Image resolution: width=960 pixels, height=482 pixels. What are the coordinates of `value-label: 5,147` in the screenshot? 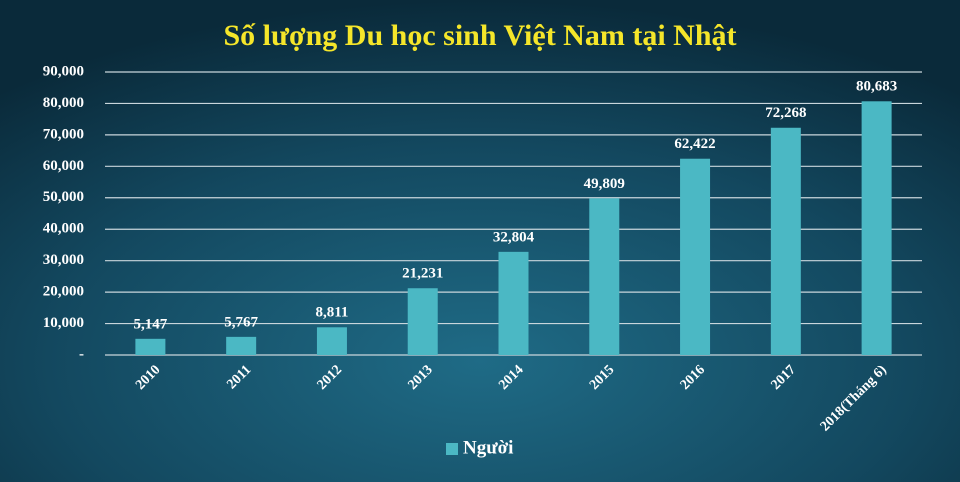 It's located at (151, 324).